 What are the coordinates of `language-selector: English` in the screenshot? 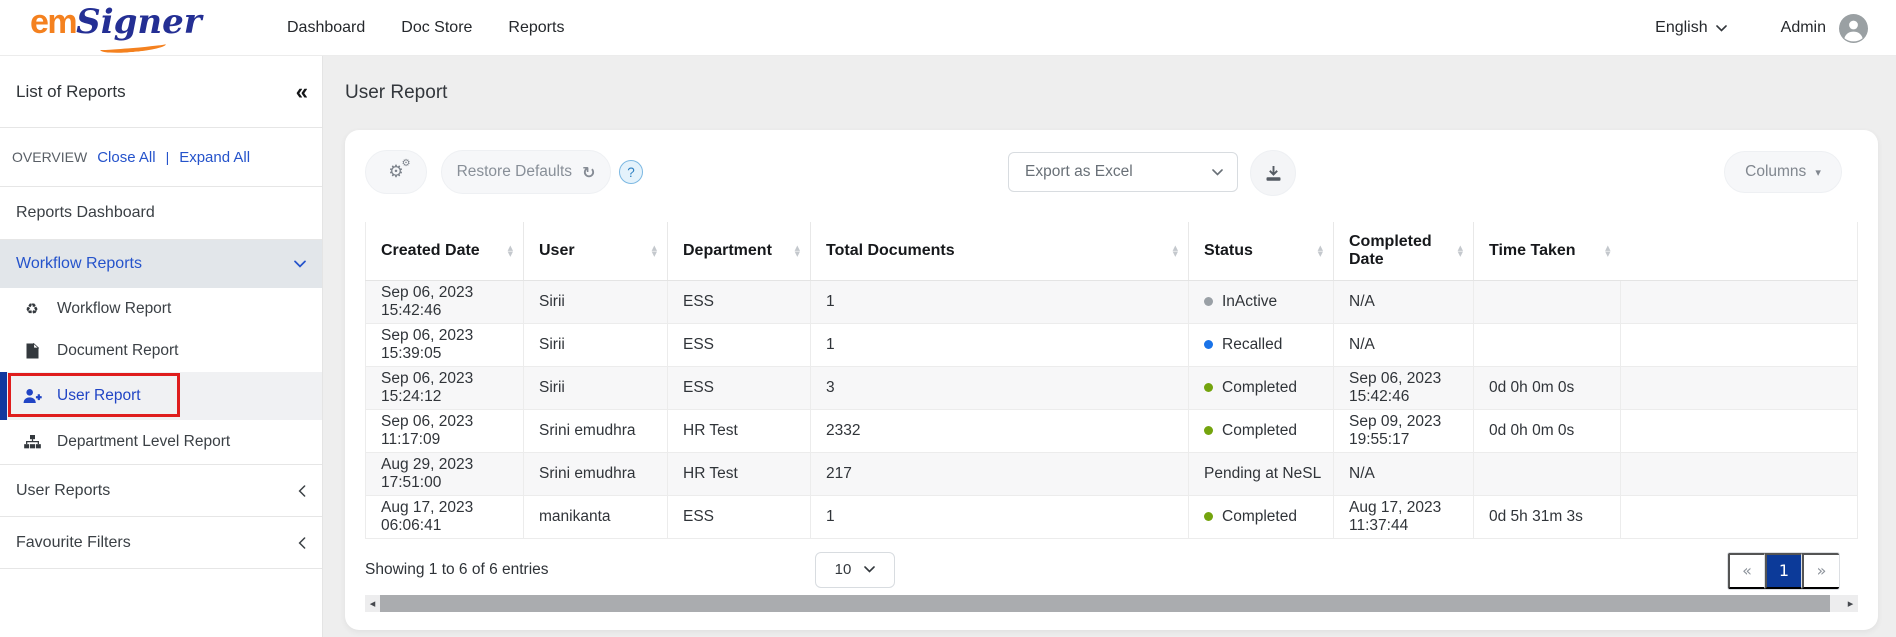 It's located at (1691, 28).